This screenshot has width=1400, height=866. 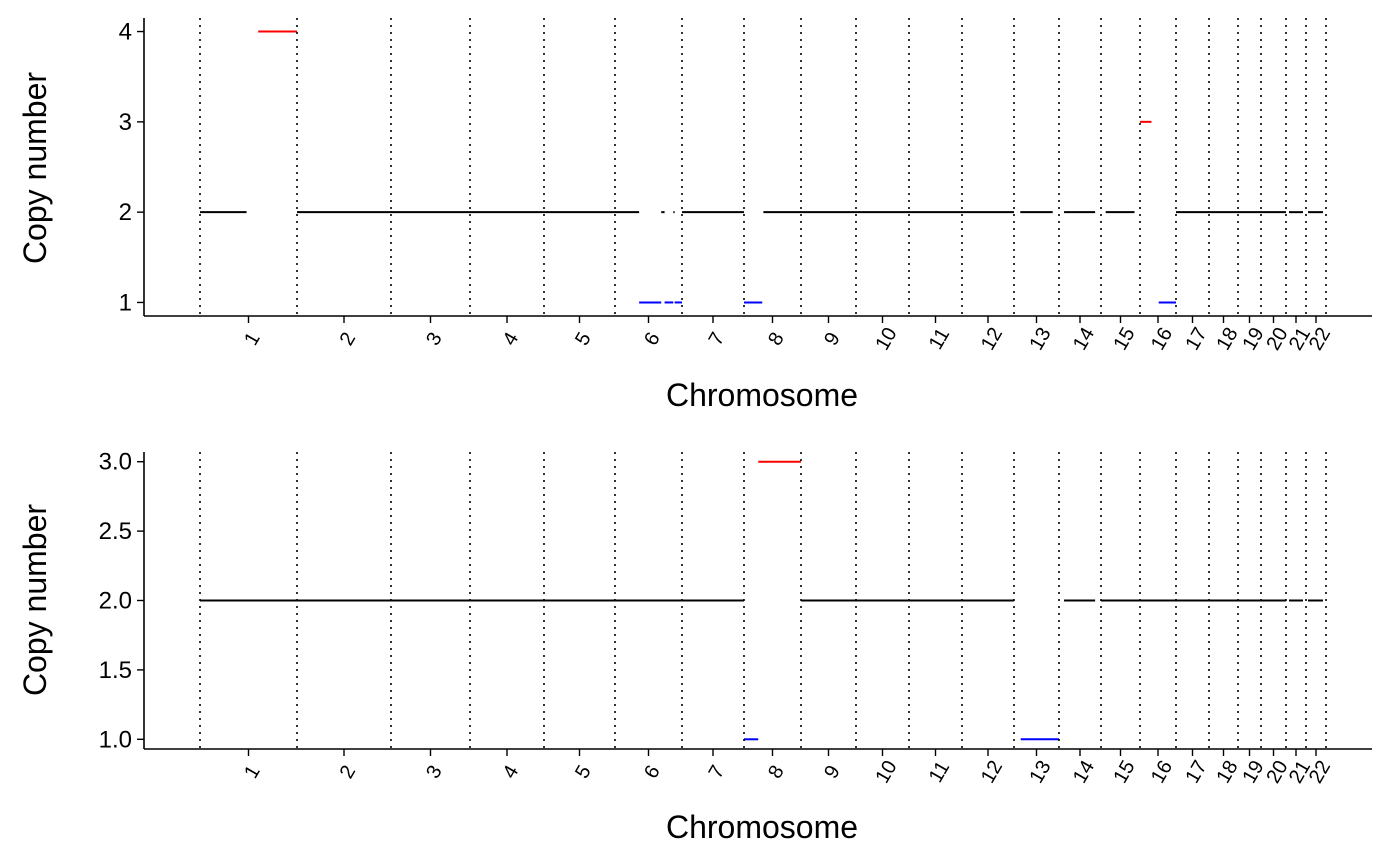 I want to click on y-tick-label: 1, so click(x=125, y=302).